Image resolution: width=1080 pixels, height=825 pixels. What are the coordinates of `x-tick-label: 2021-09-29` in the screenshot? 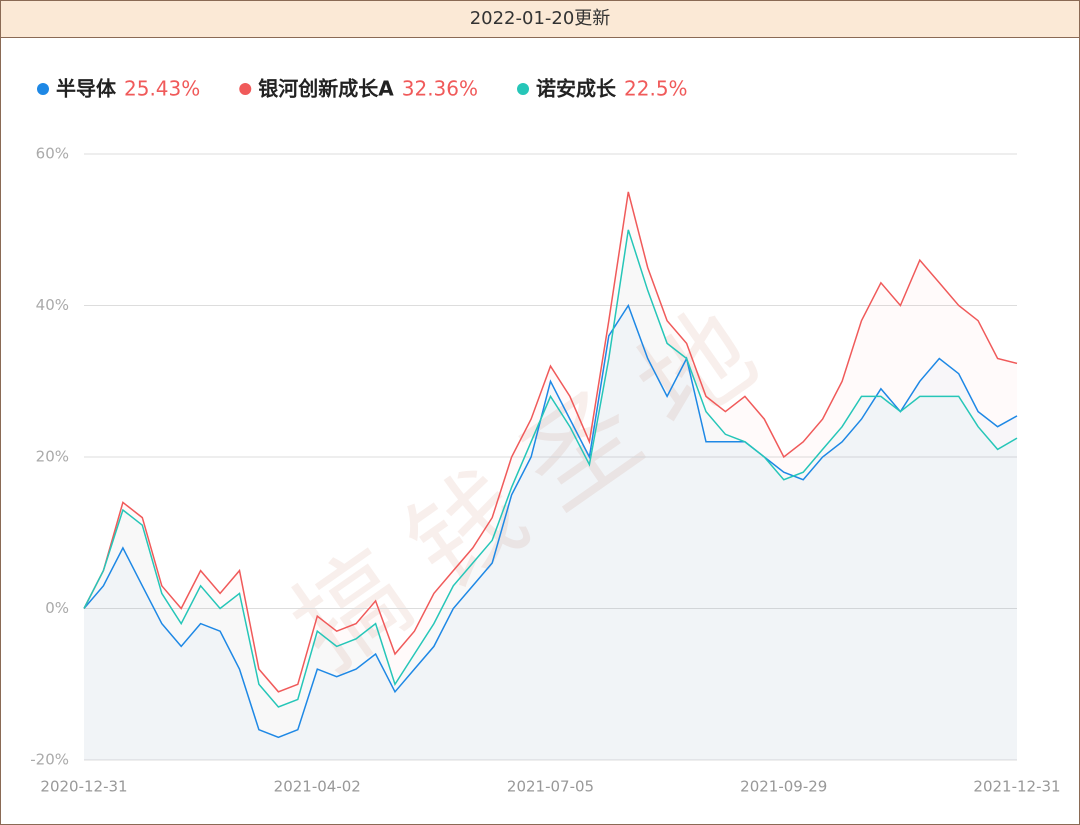 It's located at (783, 787).